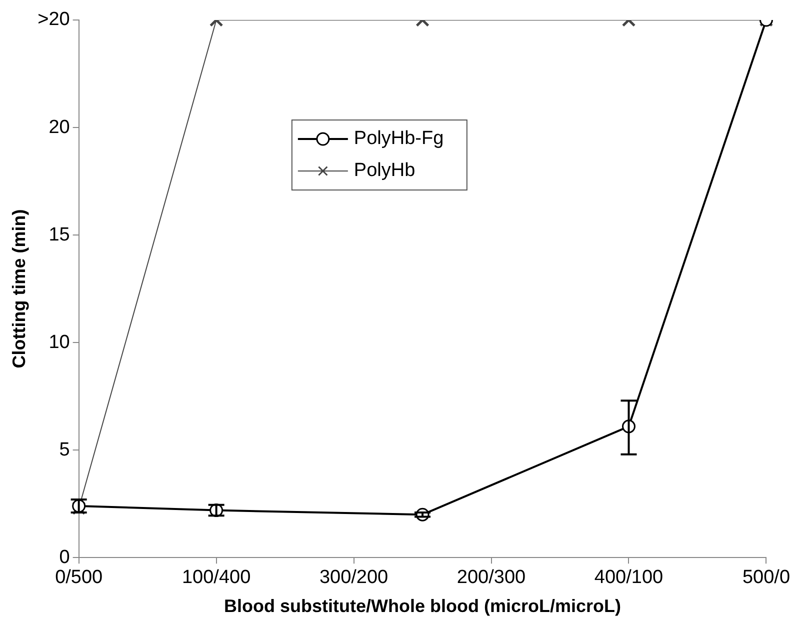 This screenshot has height=627, width=793. I want to click on x-tick-label: 200/300, so click(491, 577).